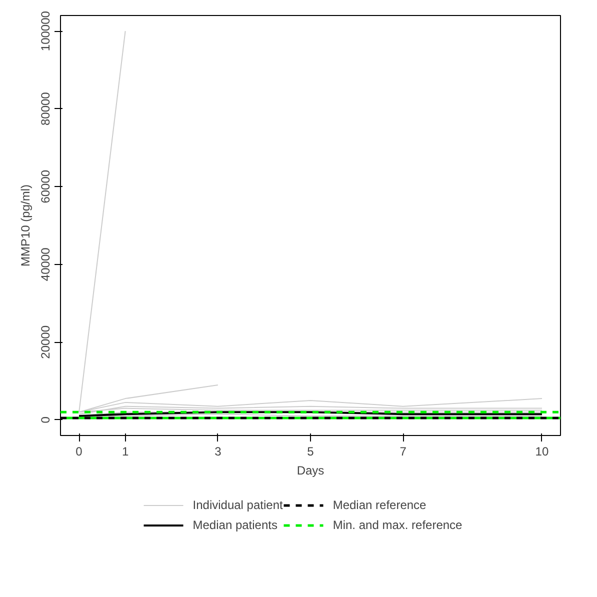 The image size is (597, 597). I want to click on x-tick-label: 5, so click(310, 451).